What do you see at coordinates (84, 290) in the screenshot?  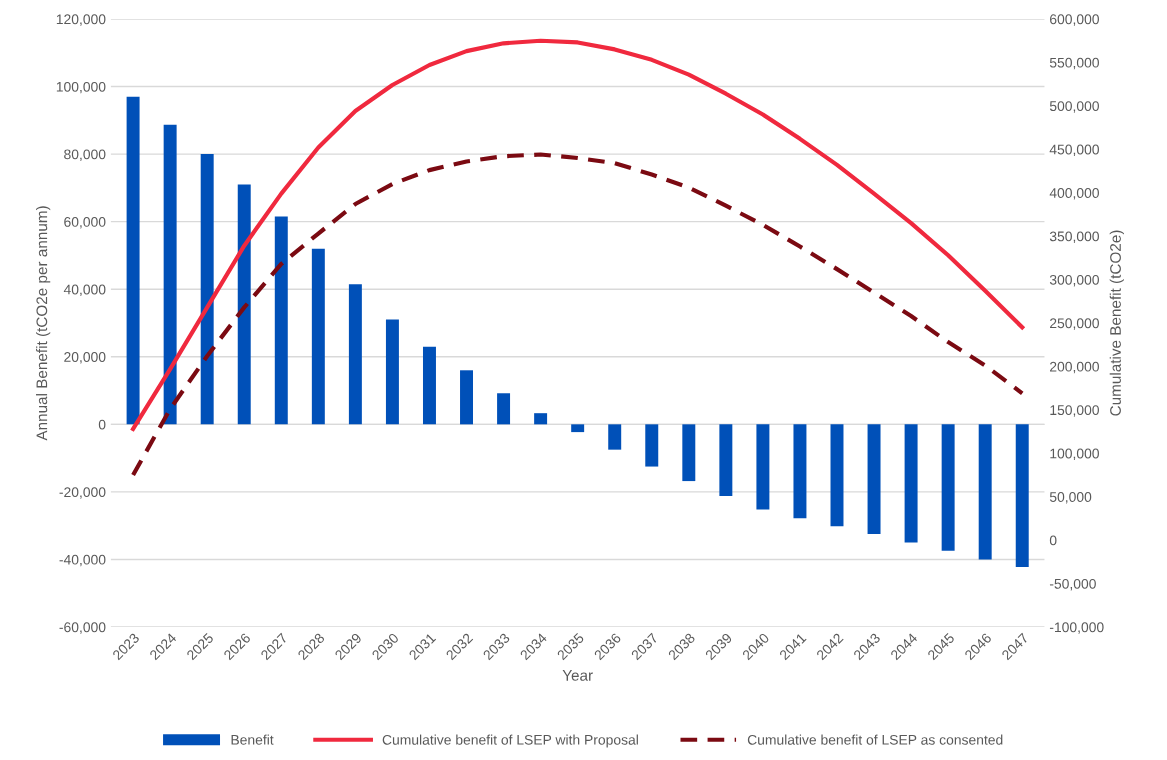 I see `y-tick-label: 40,000` at bounding box center [84, 290].